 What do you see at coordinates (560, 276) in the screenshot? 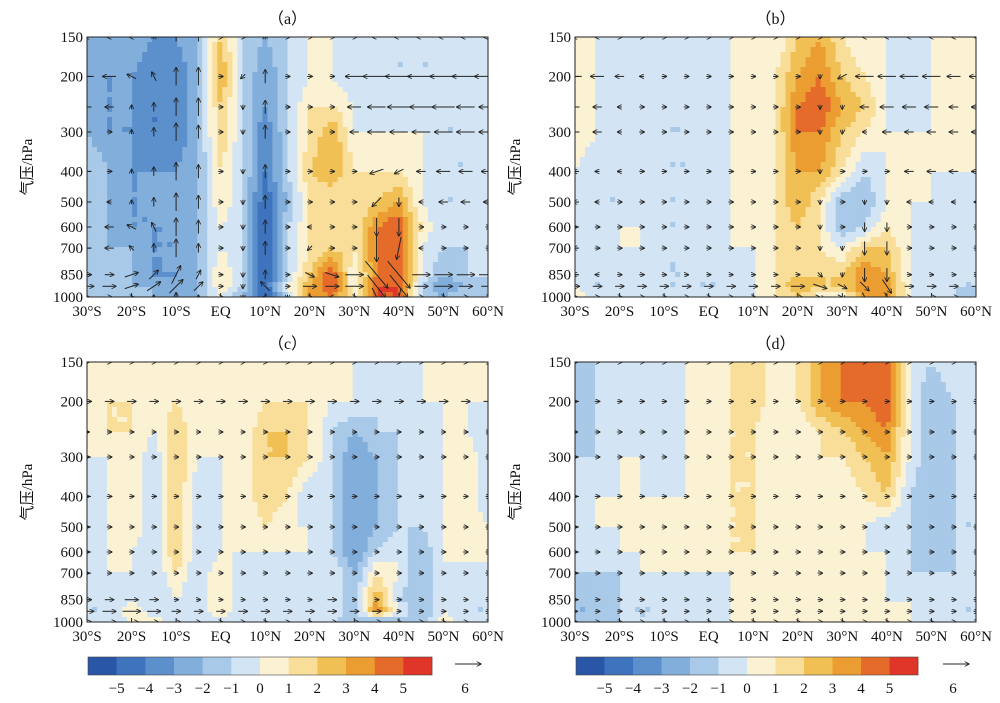
I see `y-tick-label: 850` at bounding box center [560, 276].